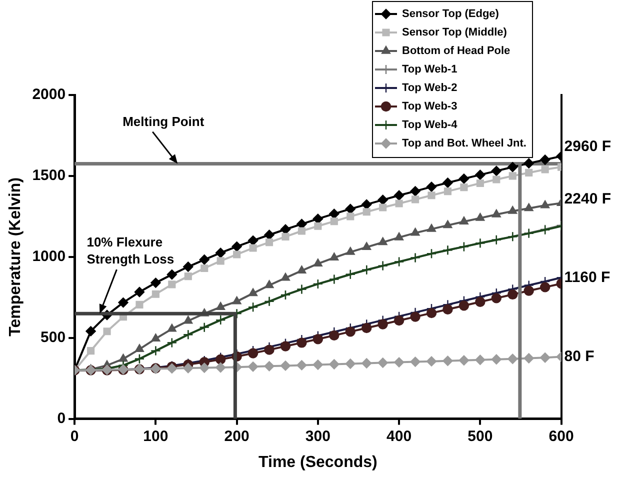 The width and height of the screenshot is (618, 478). I want to click on y-tick-label: 500, so click(53, 337).